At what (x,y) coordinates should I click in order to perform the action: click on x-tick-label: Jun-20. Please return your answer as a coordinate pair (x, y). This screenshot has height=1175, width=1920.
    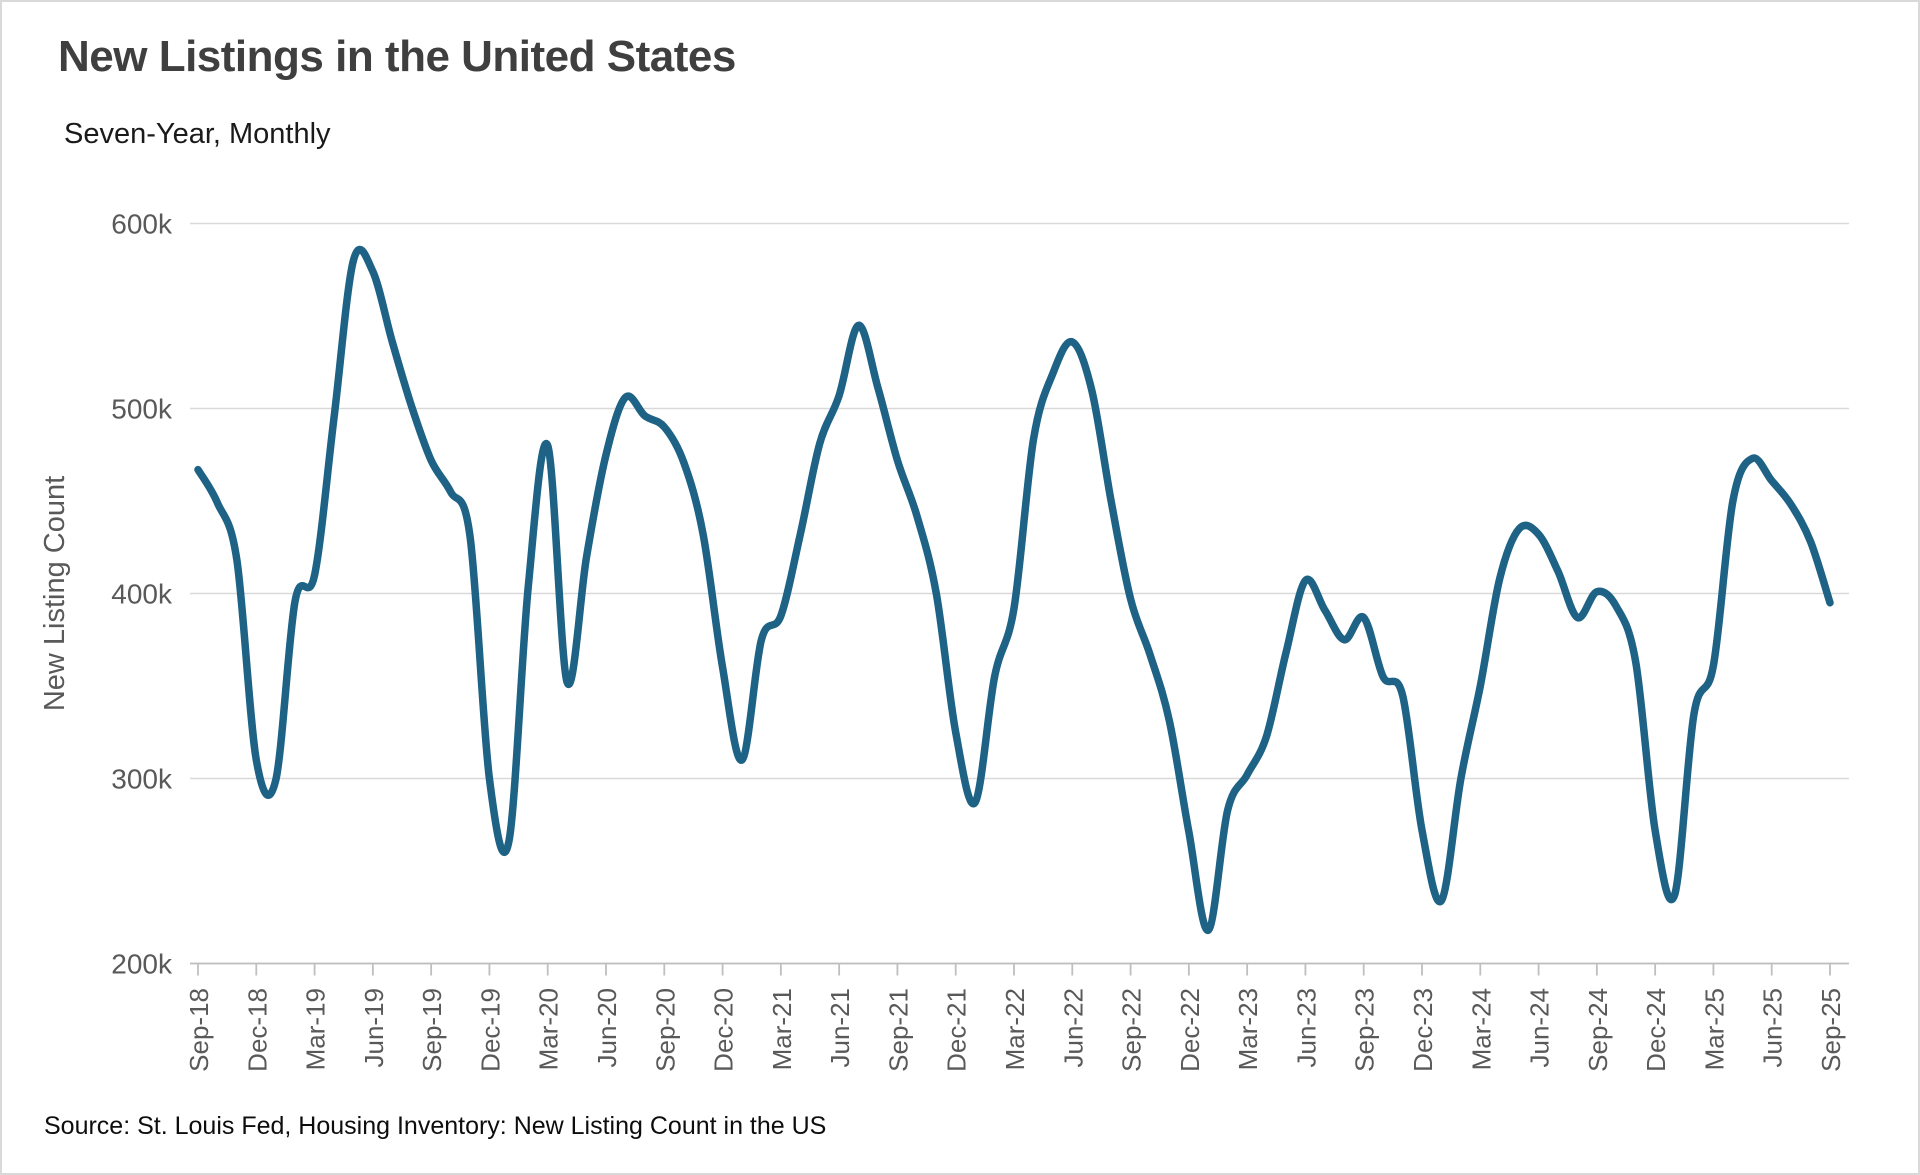
    Looking at the image, I should click on (607, 1028).